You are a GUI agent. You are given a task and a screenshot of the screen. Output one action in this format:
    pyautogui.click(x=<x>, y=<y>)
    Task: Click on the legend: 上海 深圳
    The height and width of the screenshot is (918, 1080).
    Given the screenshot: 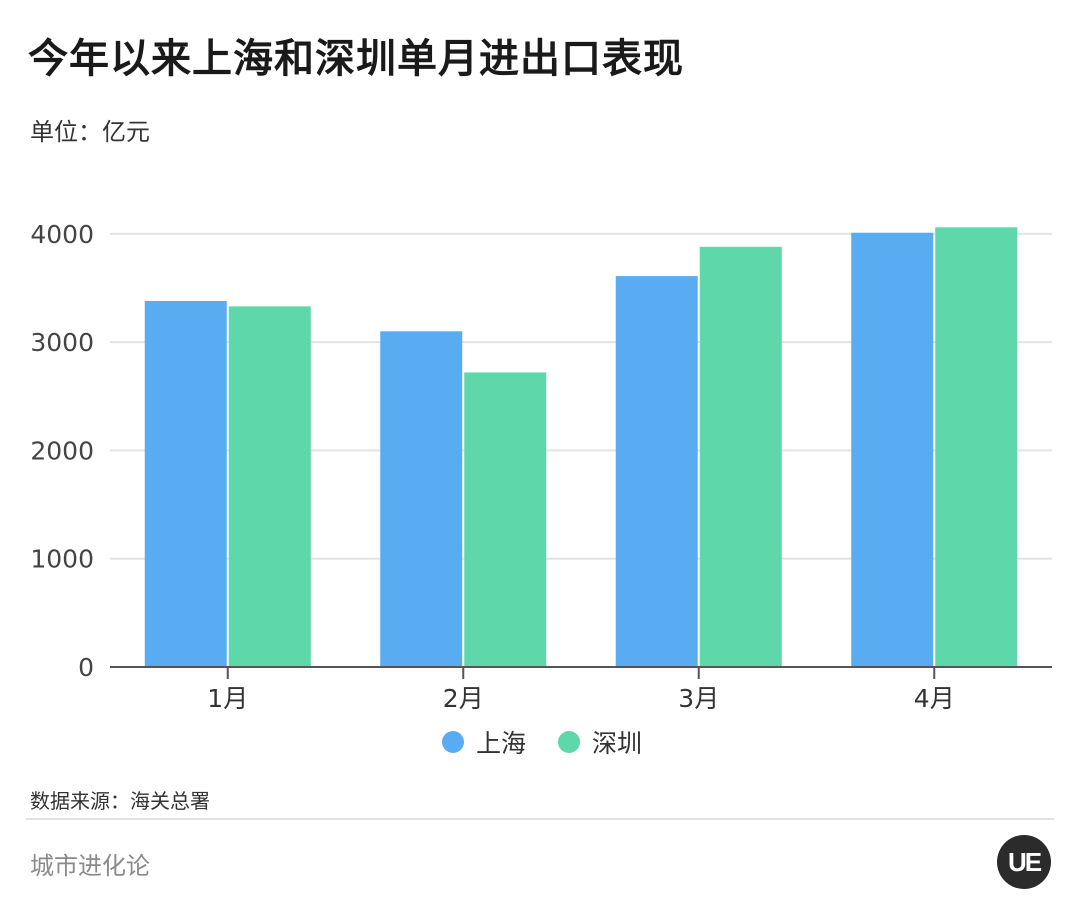 What is the action you would take?
    pyautogui.click(x=540, y=742)
    